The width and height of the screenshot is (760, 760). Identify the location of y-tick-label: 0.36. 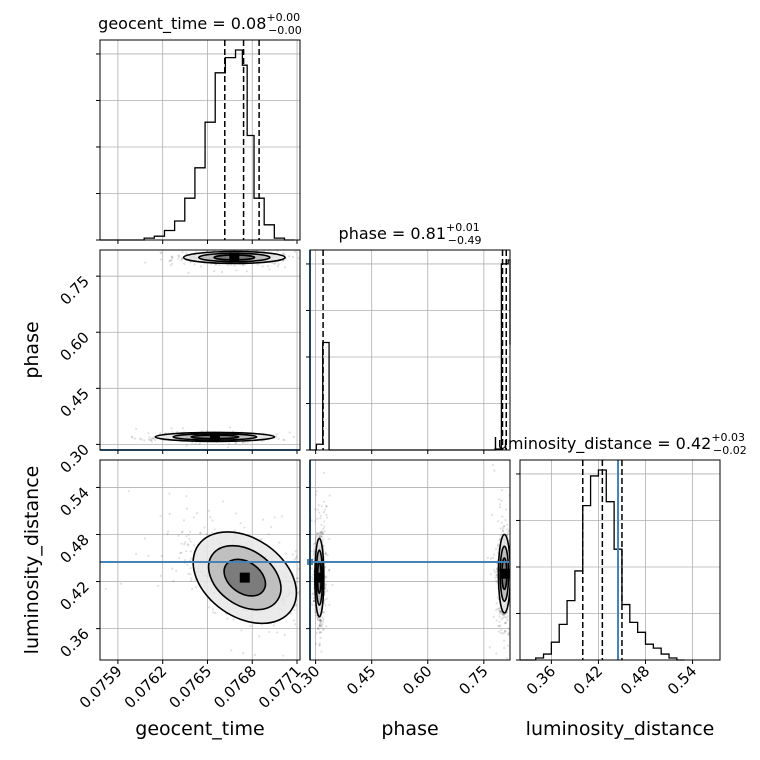
(74, 643).